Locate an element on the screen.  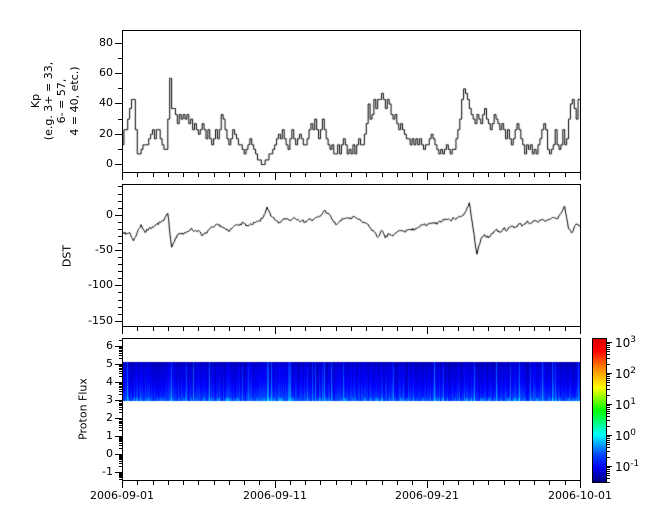
kp-axis-label-line3: 6- = 57, is located at coordinates (61, 101).